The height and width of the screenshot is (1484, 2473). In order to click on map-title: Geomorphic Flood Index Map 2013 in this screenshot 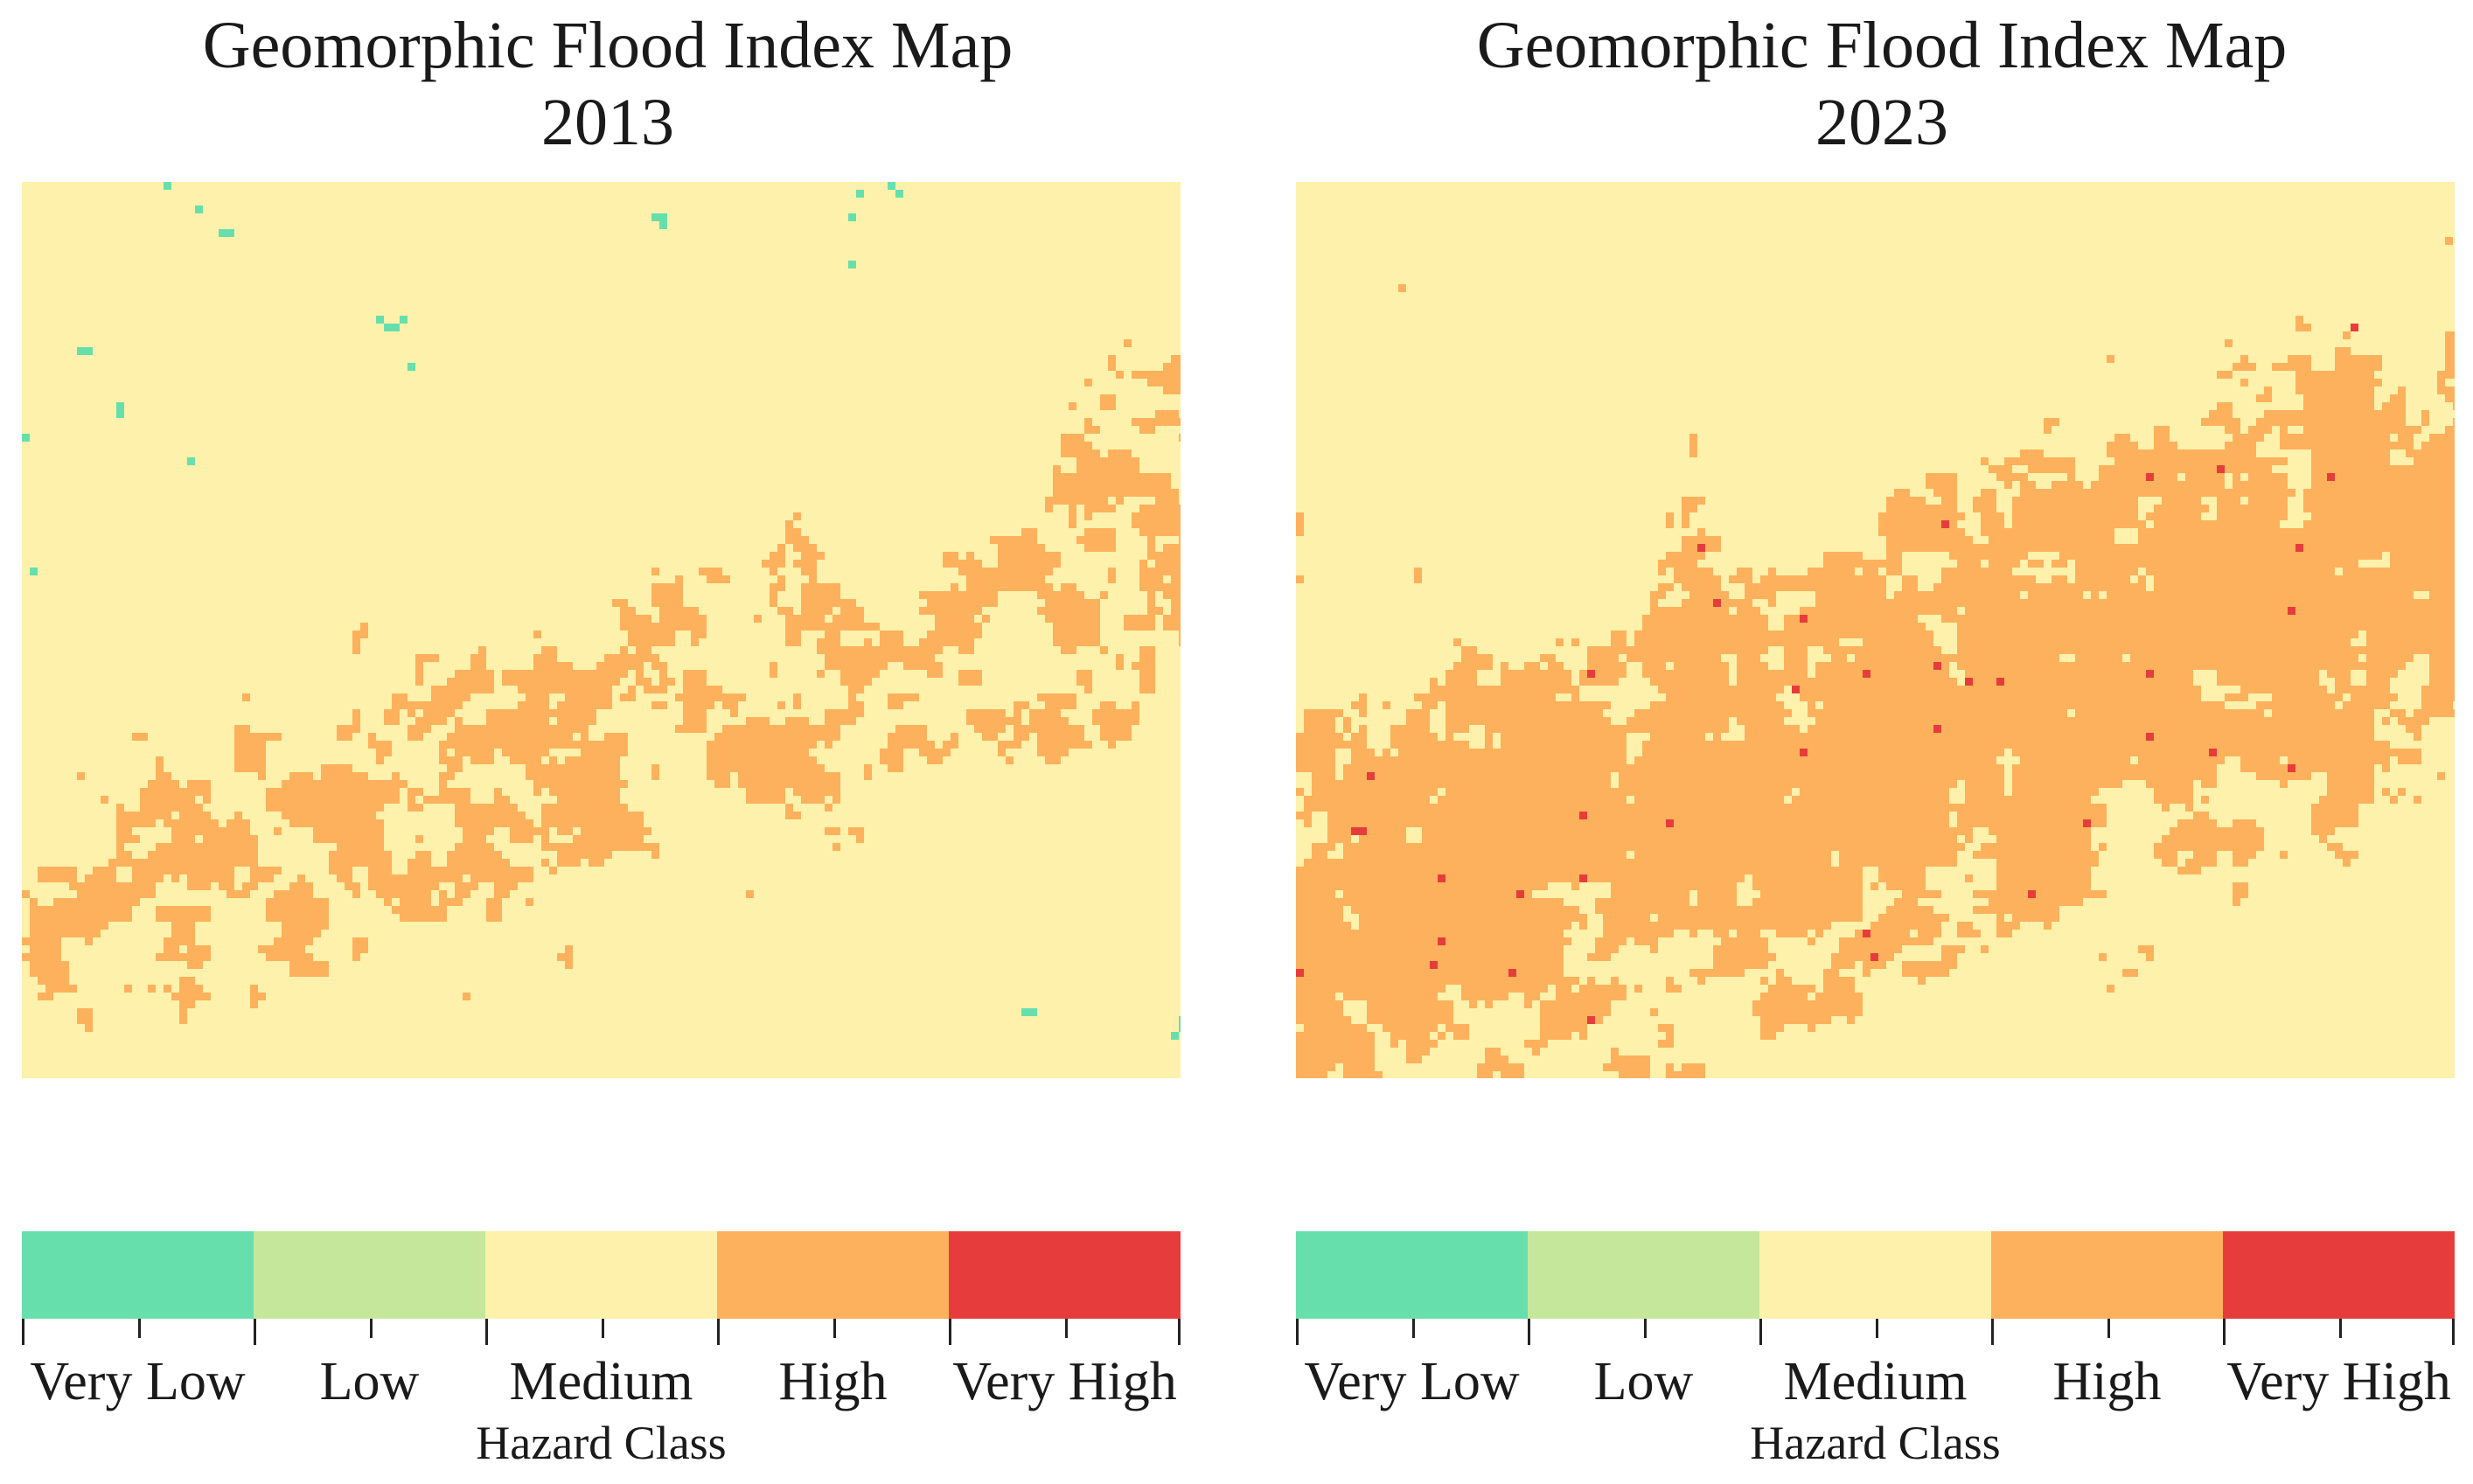, I will do `click(608, 84)`.